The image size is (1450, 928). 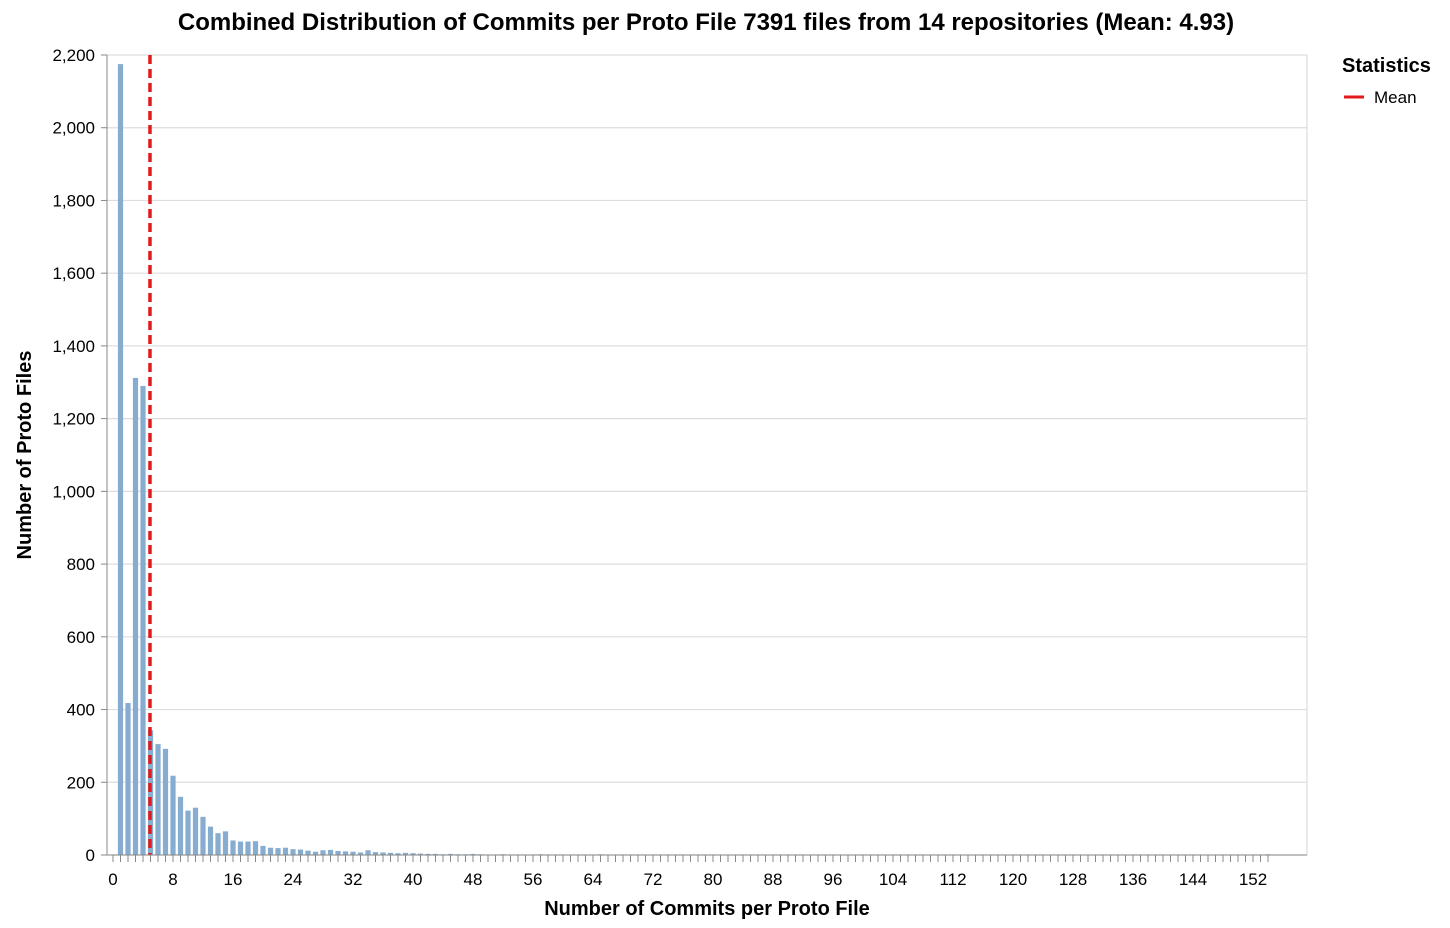 I want to click on y-tick-label: 600, so click(x=81, y=637).